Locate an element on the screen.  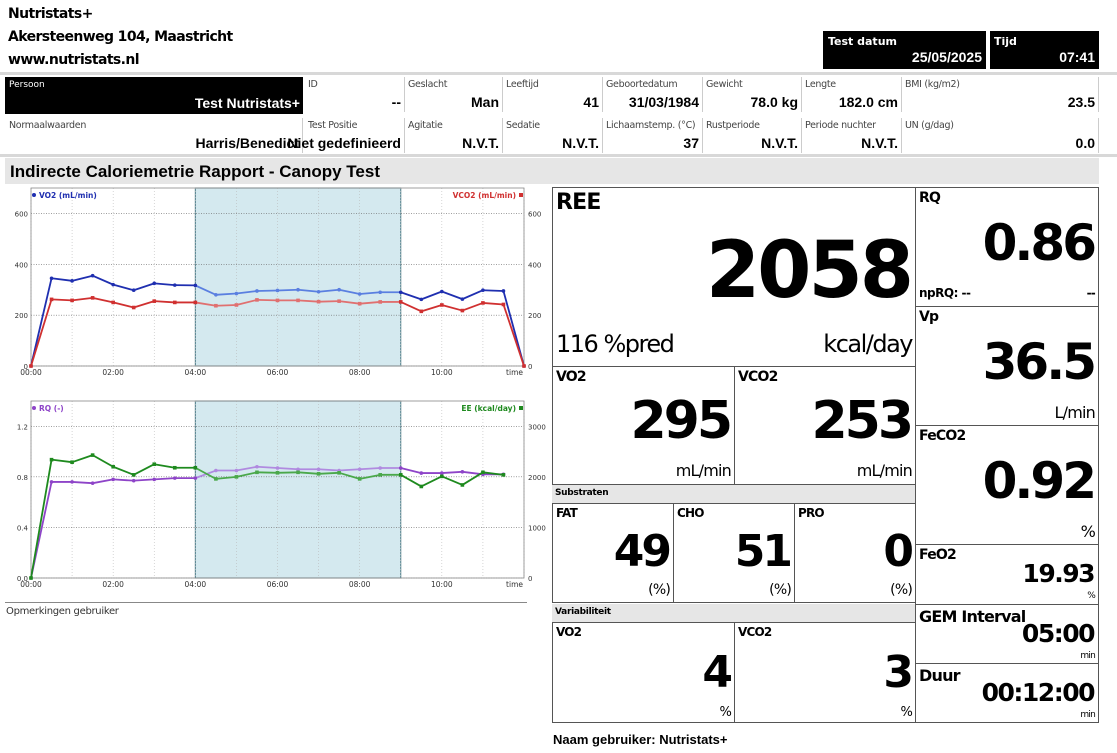
test-date-box: Test datum 25/05/2025 is located at coordinates (904, 50).